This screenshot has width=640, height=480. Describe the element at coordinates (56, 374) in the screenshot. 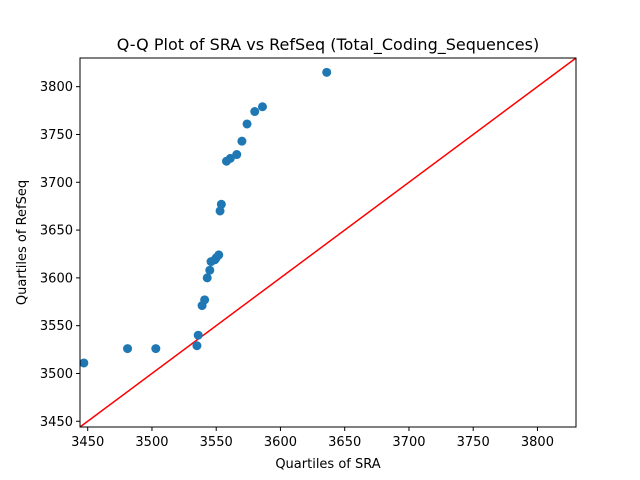

I see `y-tick-label: 3500` at that location.